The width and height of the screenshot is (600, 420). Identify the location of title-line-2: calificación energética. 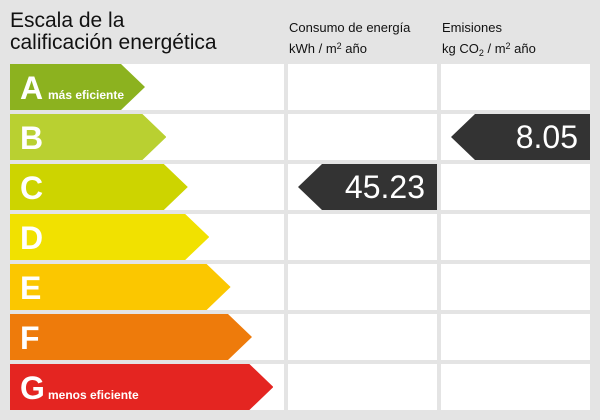
(113, 42).